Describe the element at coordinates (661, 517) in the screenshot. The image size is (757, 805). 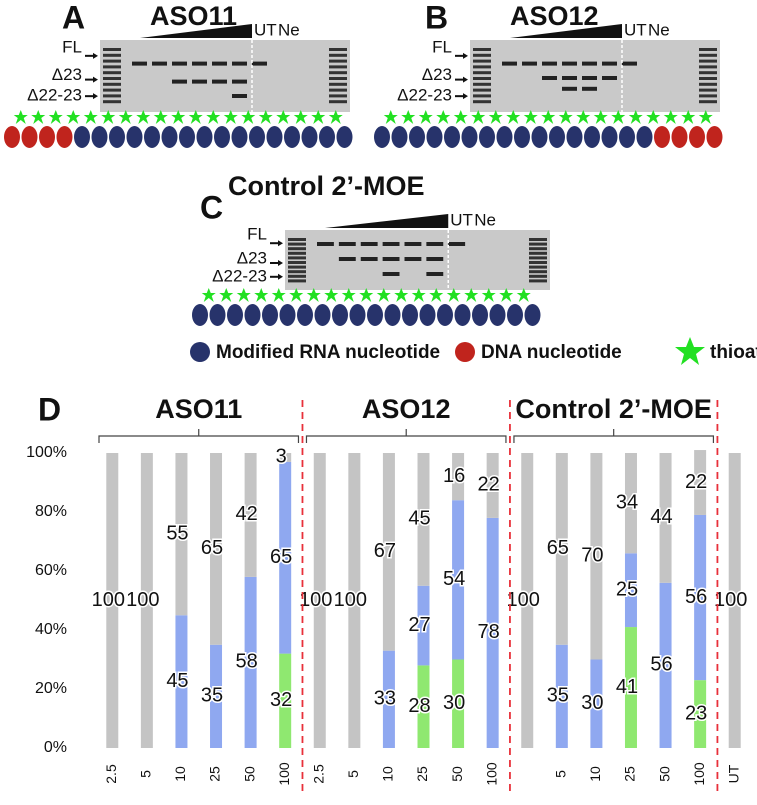
I see `data-label: 44` at that location.